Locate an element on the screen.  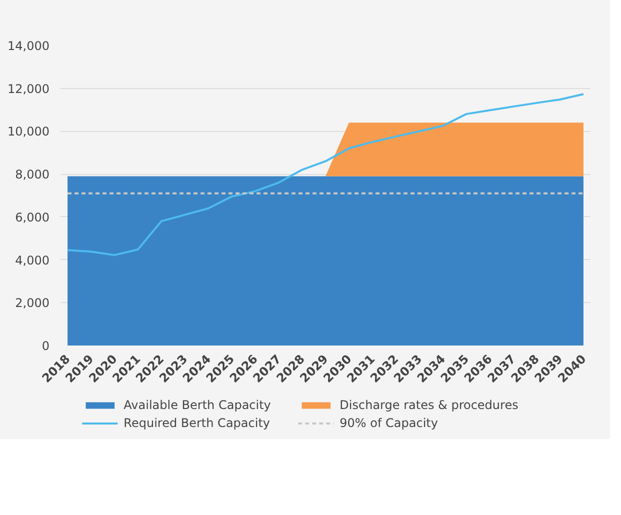
legend-label: Required Berth Capacity is located at coordinates (197, 423).